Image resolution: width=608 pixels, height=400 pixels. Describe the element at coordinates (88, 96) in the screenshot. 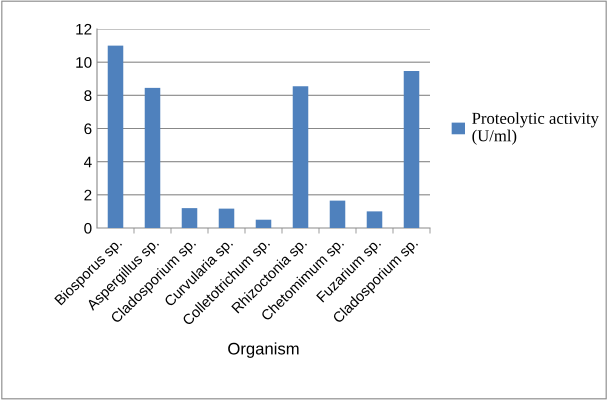

I see `y-tick-label: 8` at that location.